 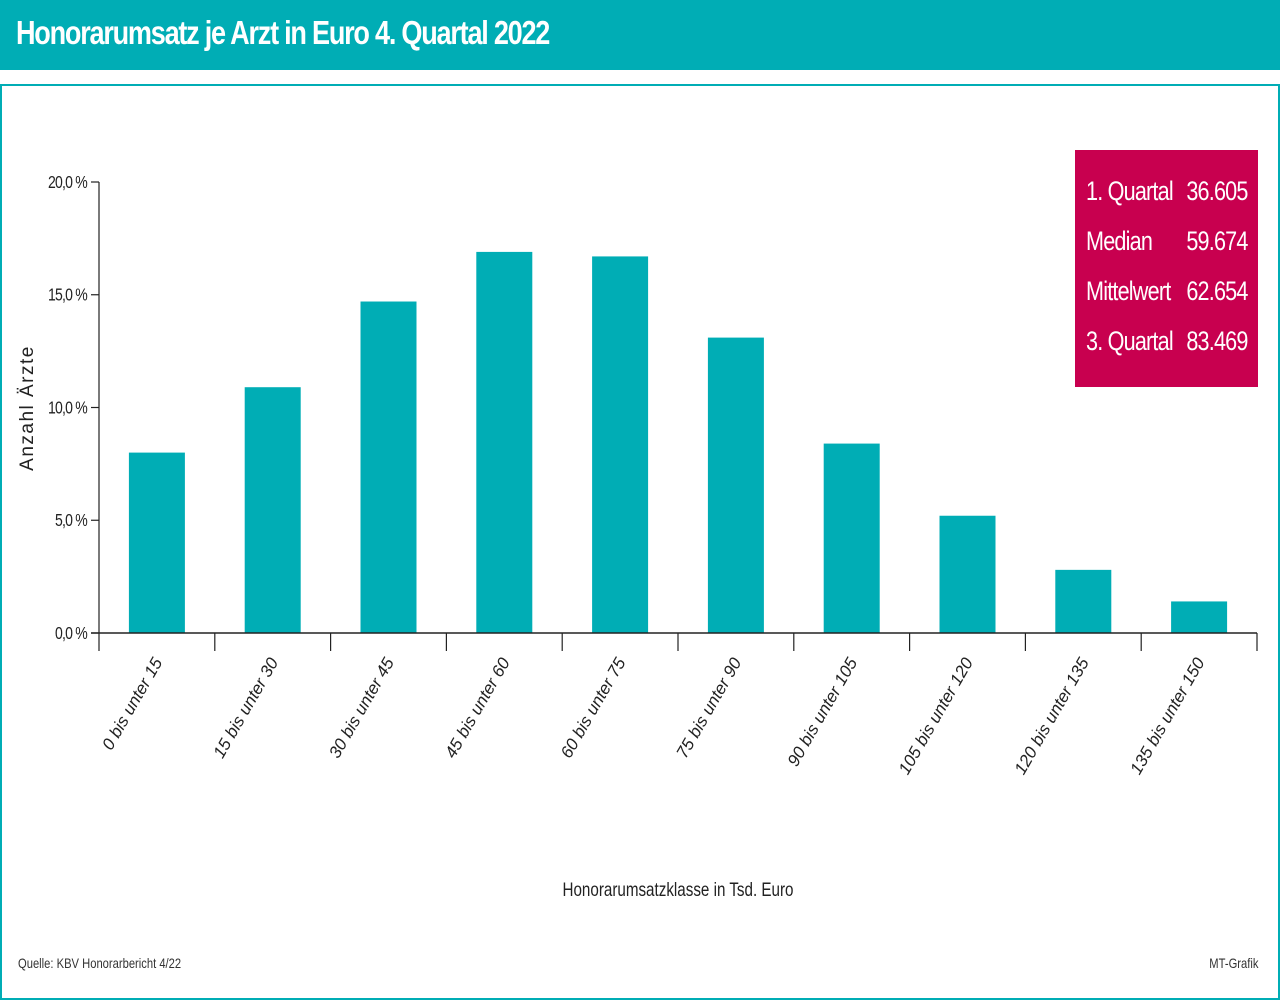 I want to click on y-tick-label: 20,0 %, so click(x=67, y=182).